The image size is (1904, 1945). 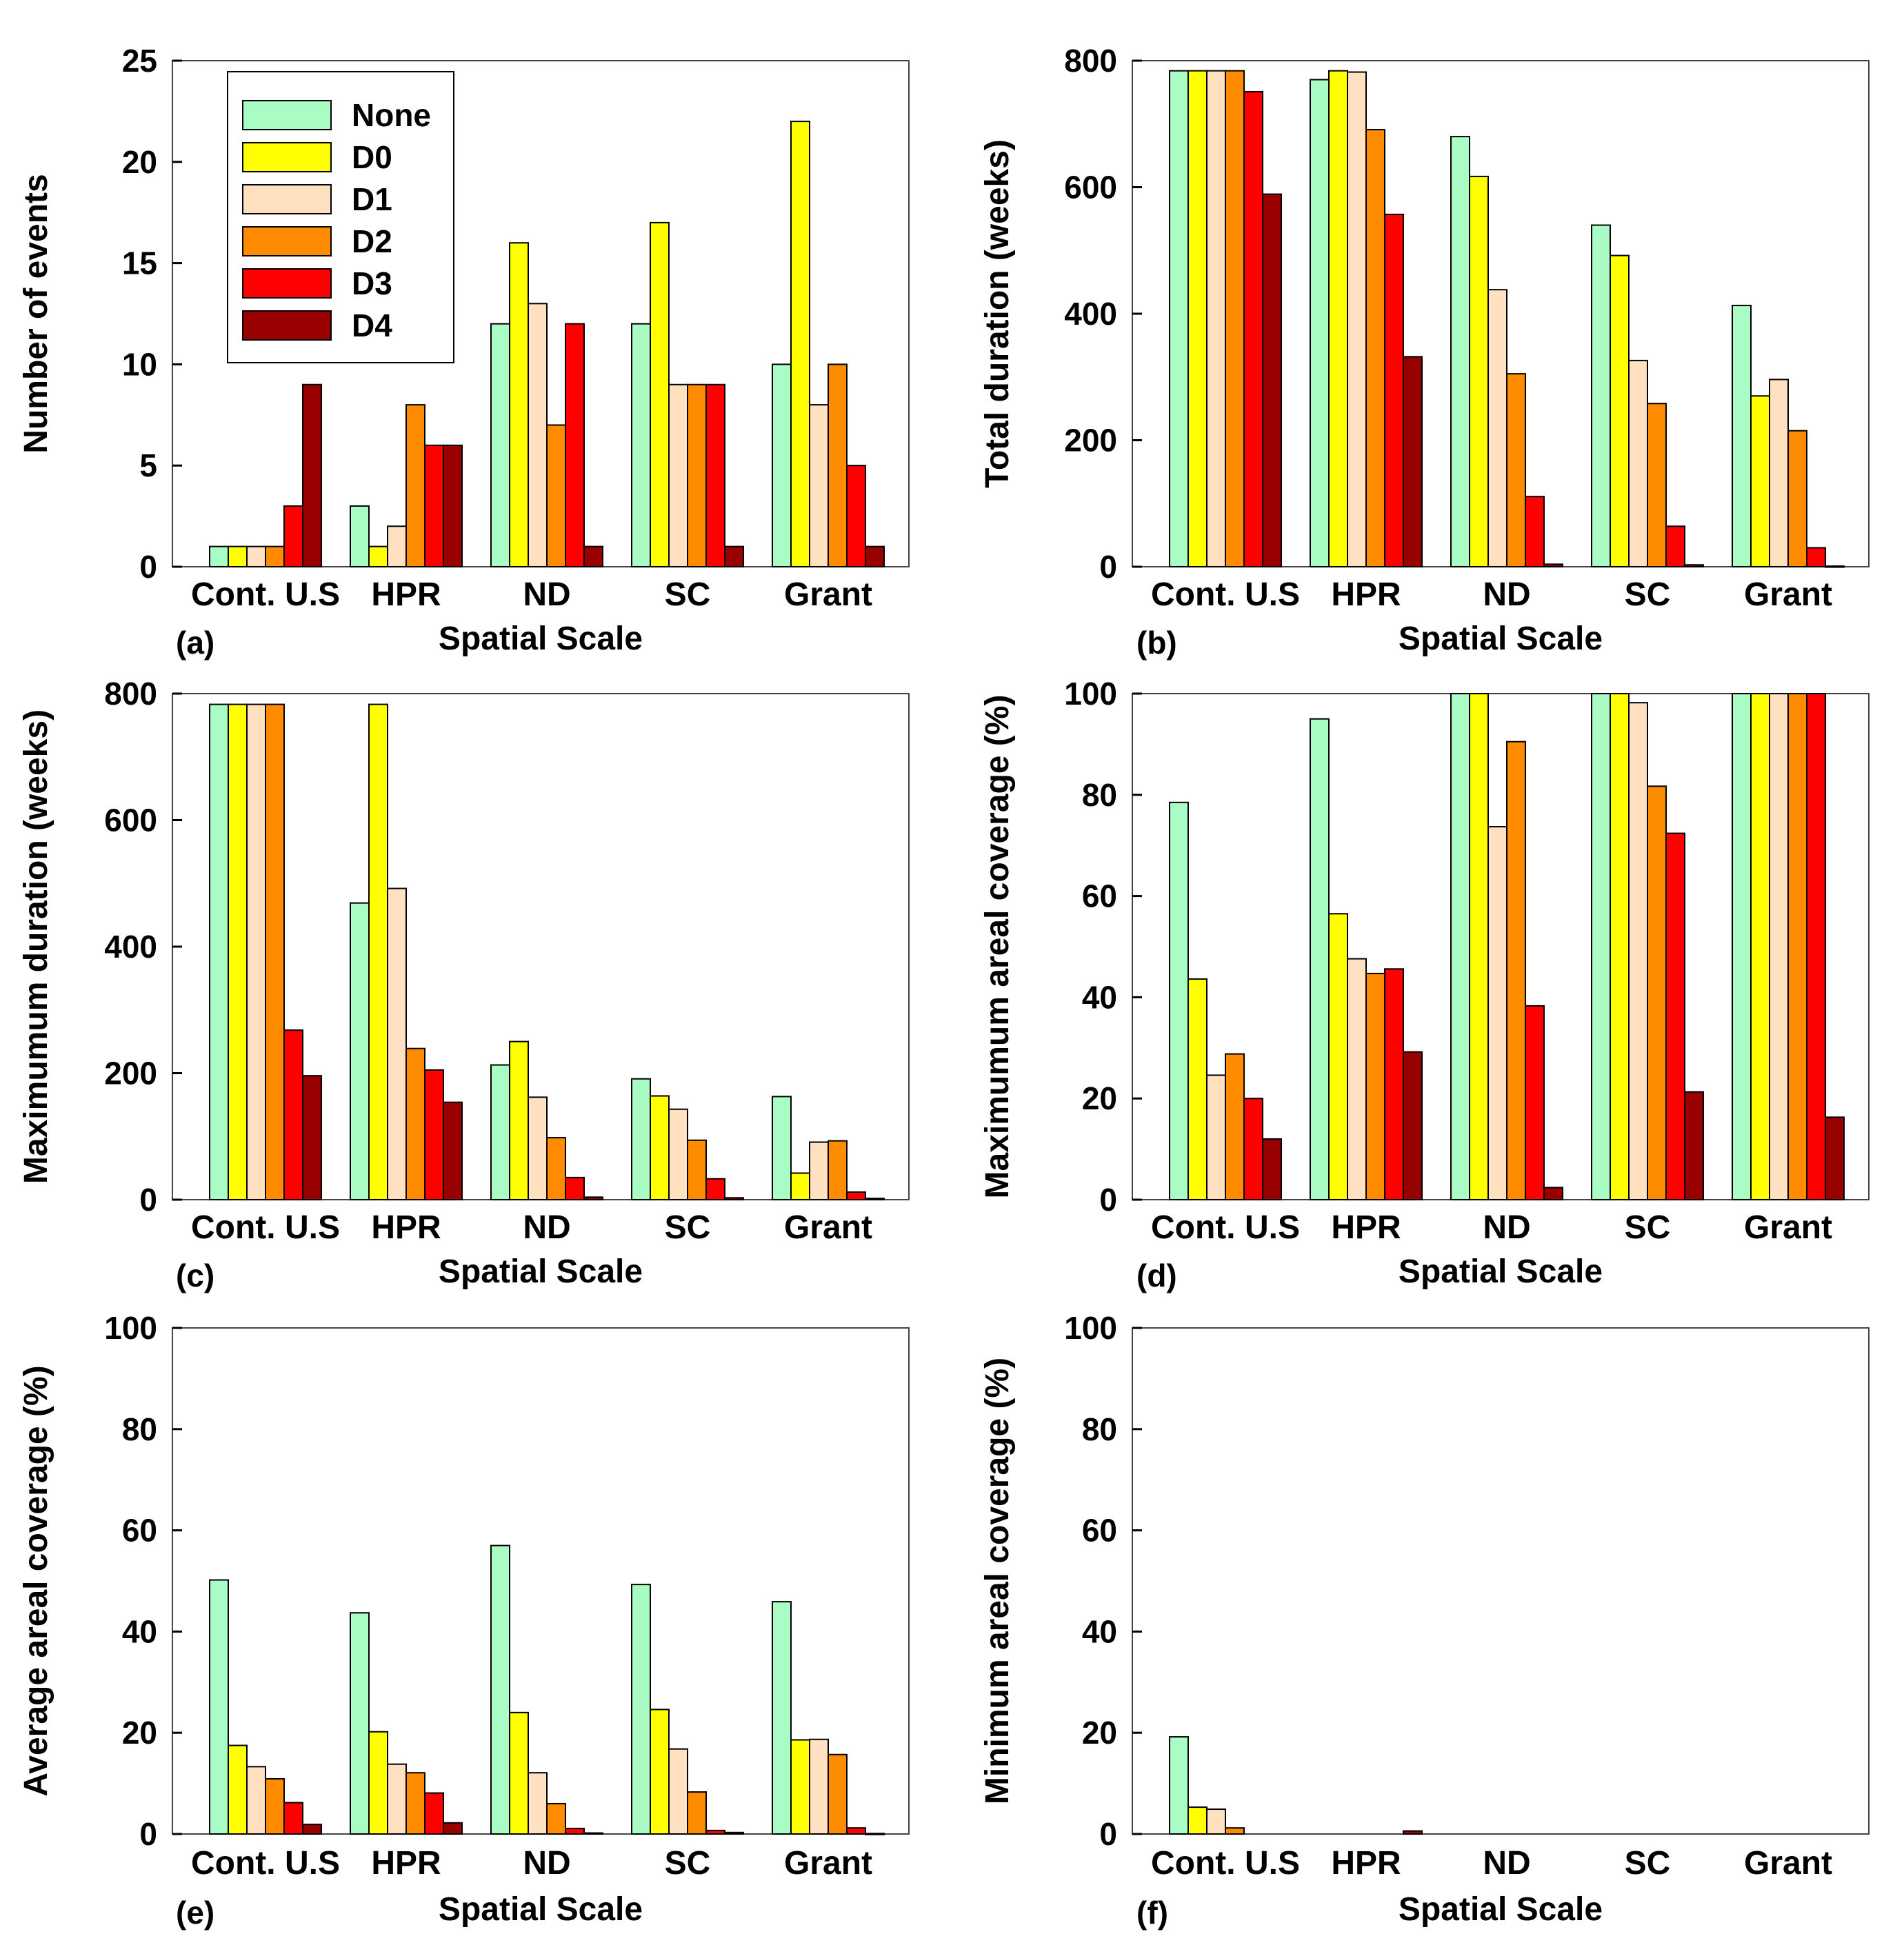 What do you see at coordinates (36, 946) in the screenshot?
I see `y-axis-title: Maximumum duration (weeks)` at bounding box center [36, 946].